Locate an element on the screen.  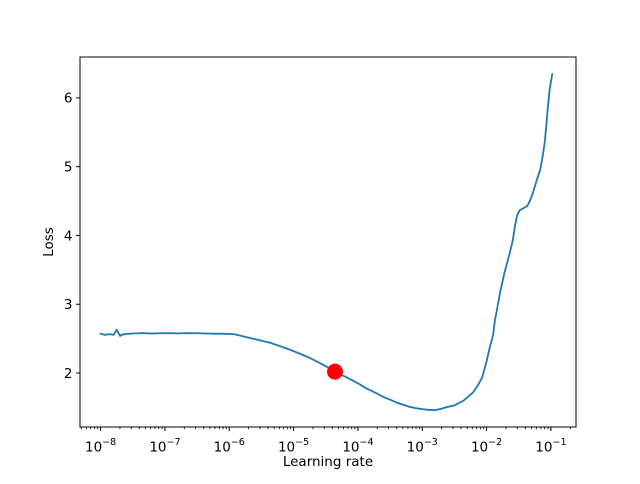
y-axis-major-ticks: 2 3 4 5 6 is located at coordinates (72, 236).